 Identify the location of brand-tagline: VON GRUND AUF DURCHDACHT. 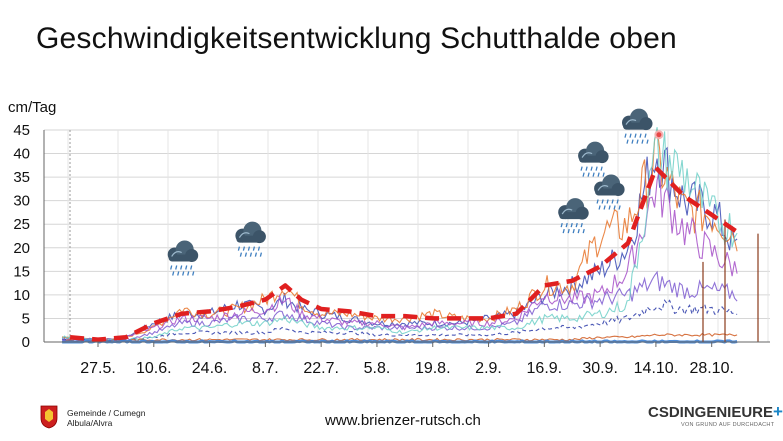
(728, 425).